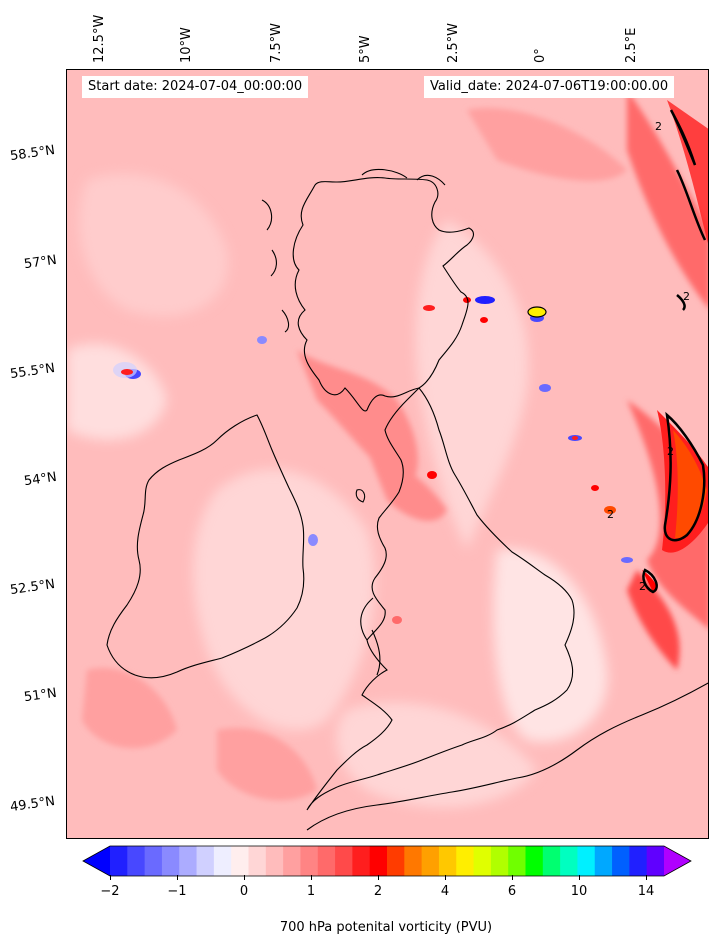  What do you see at coordinates (686, 296) in the screenshot?
I see `contour-label-2-east: 2` at bounding box center [686, 296].